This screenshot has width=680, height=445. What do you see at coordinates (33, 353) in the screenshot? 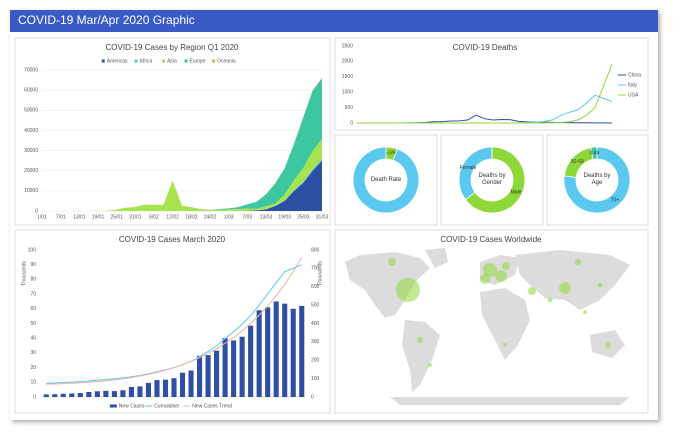
I see `y-tick-label: 30` at bounding box center [33, 353].